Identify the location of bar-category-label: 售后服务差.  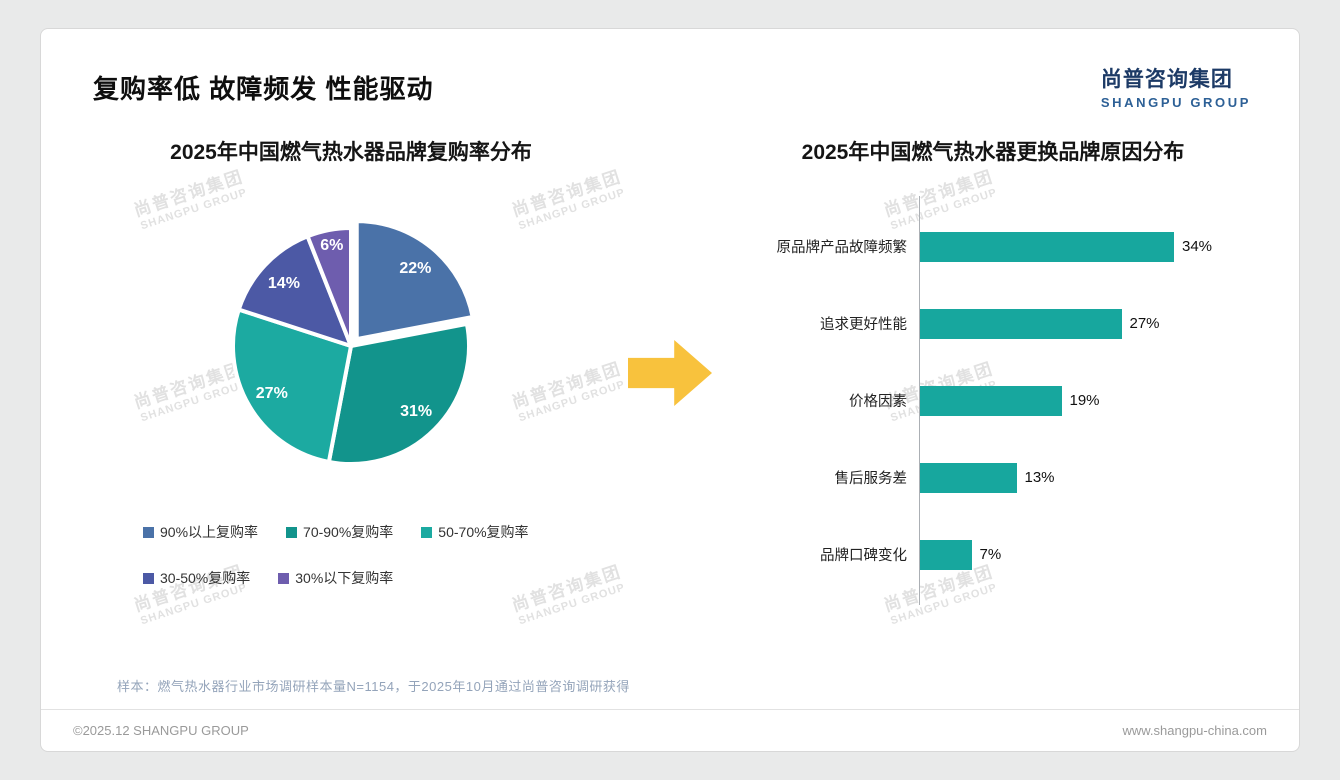
(871, 479).